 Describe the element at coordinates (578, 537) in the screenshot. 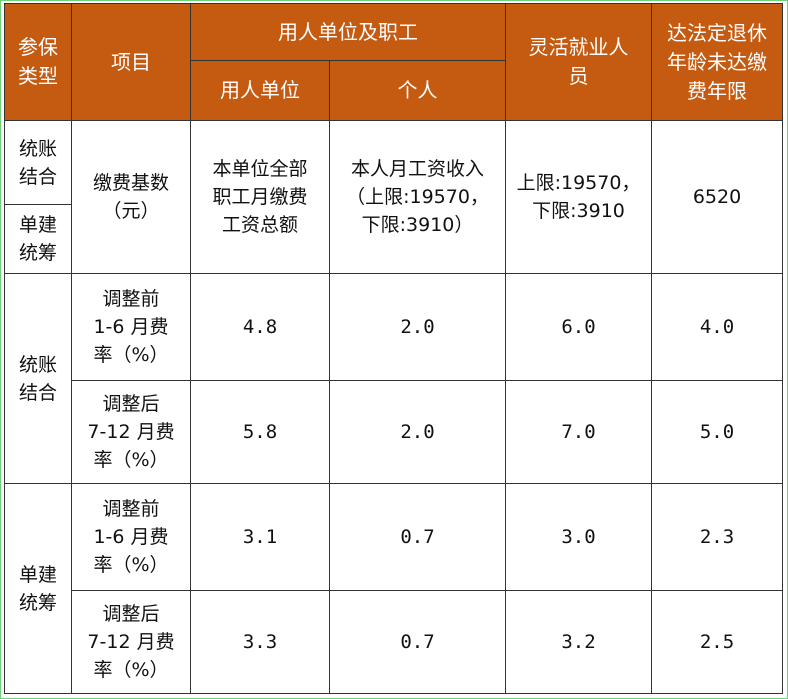

I see `rate-flexible: 3.0` at that location.